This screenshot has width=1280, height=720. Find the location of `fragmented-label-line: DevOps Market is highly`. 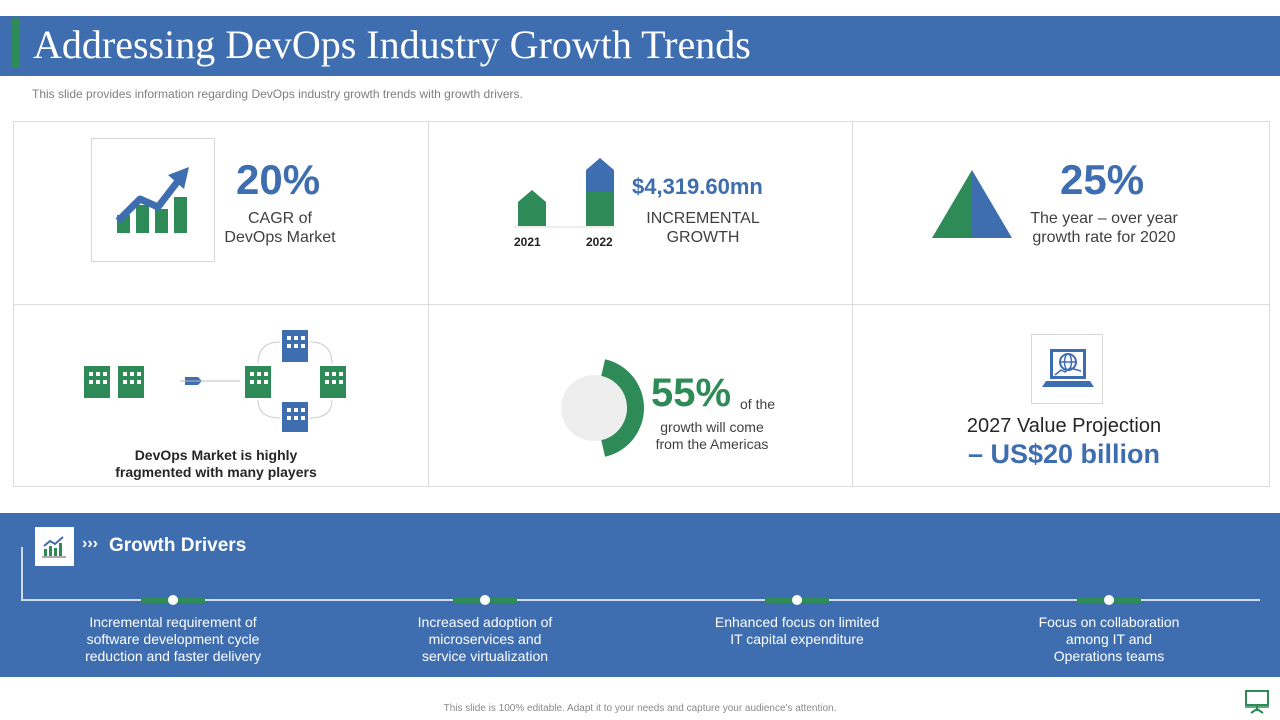

fragmented-label-line: DevOps Market is highly is located at coordinates (216, 455).